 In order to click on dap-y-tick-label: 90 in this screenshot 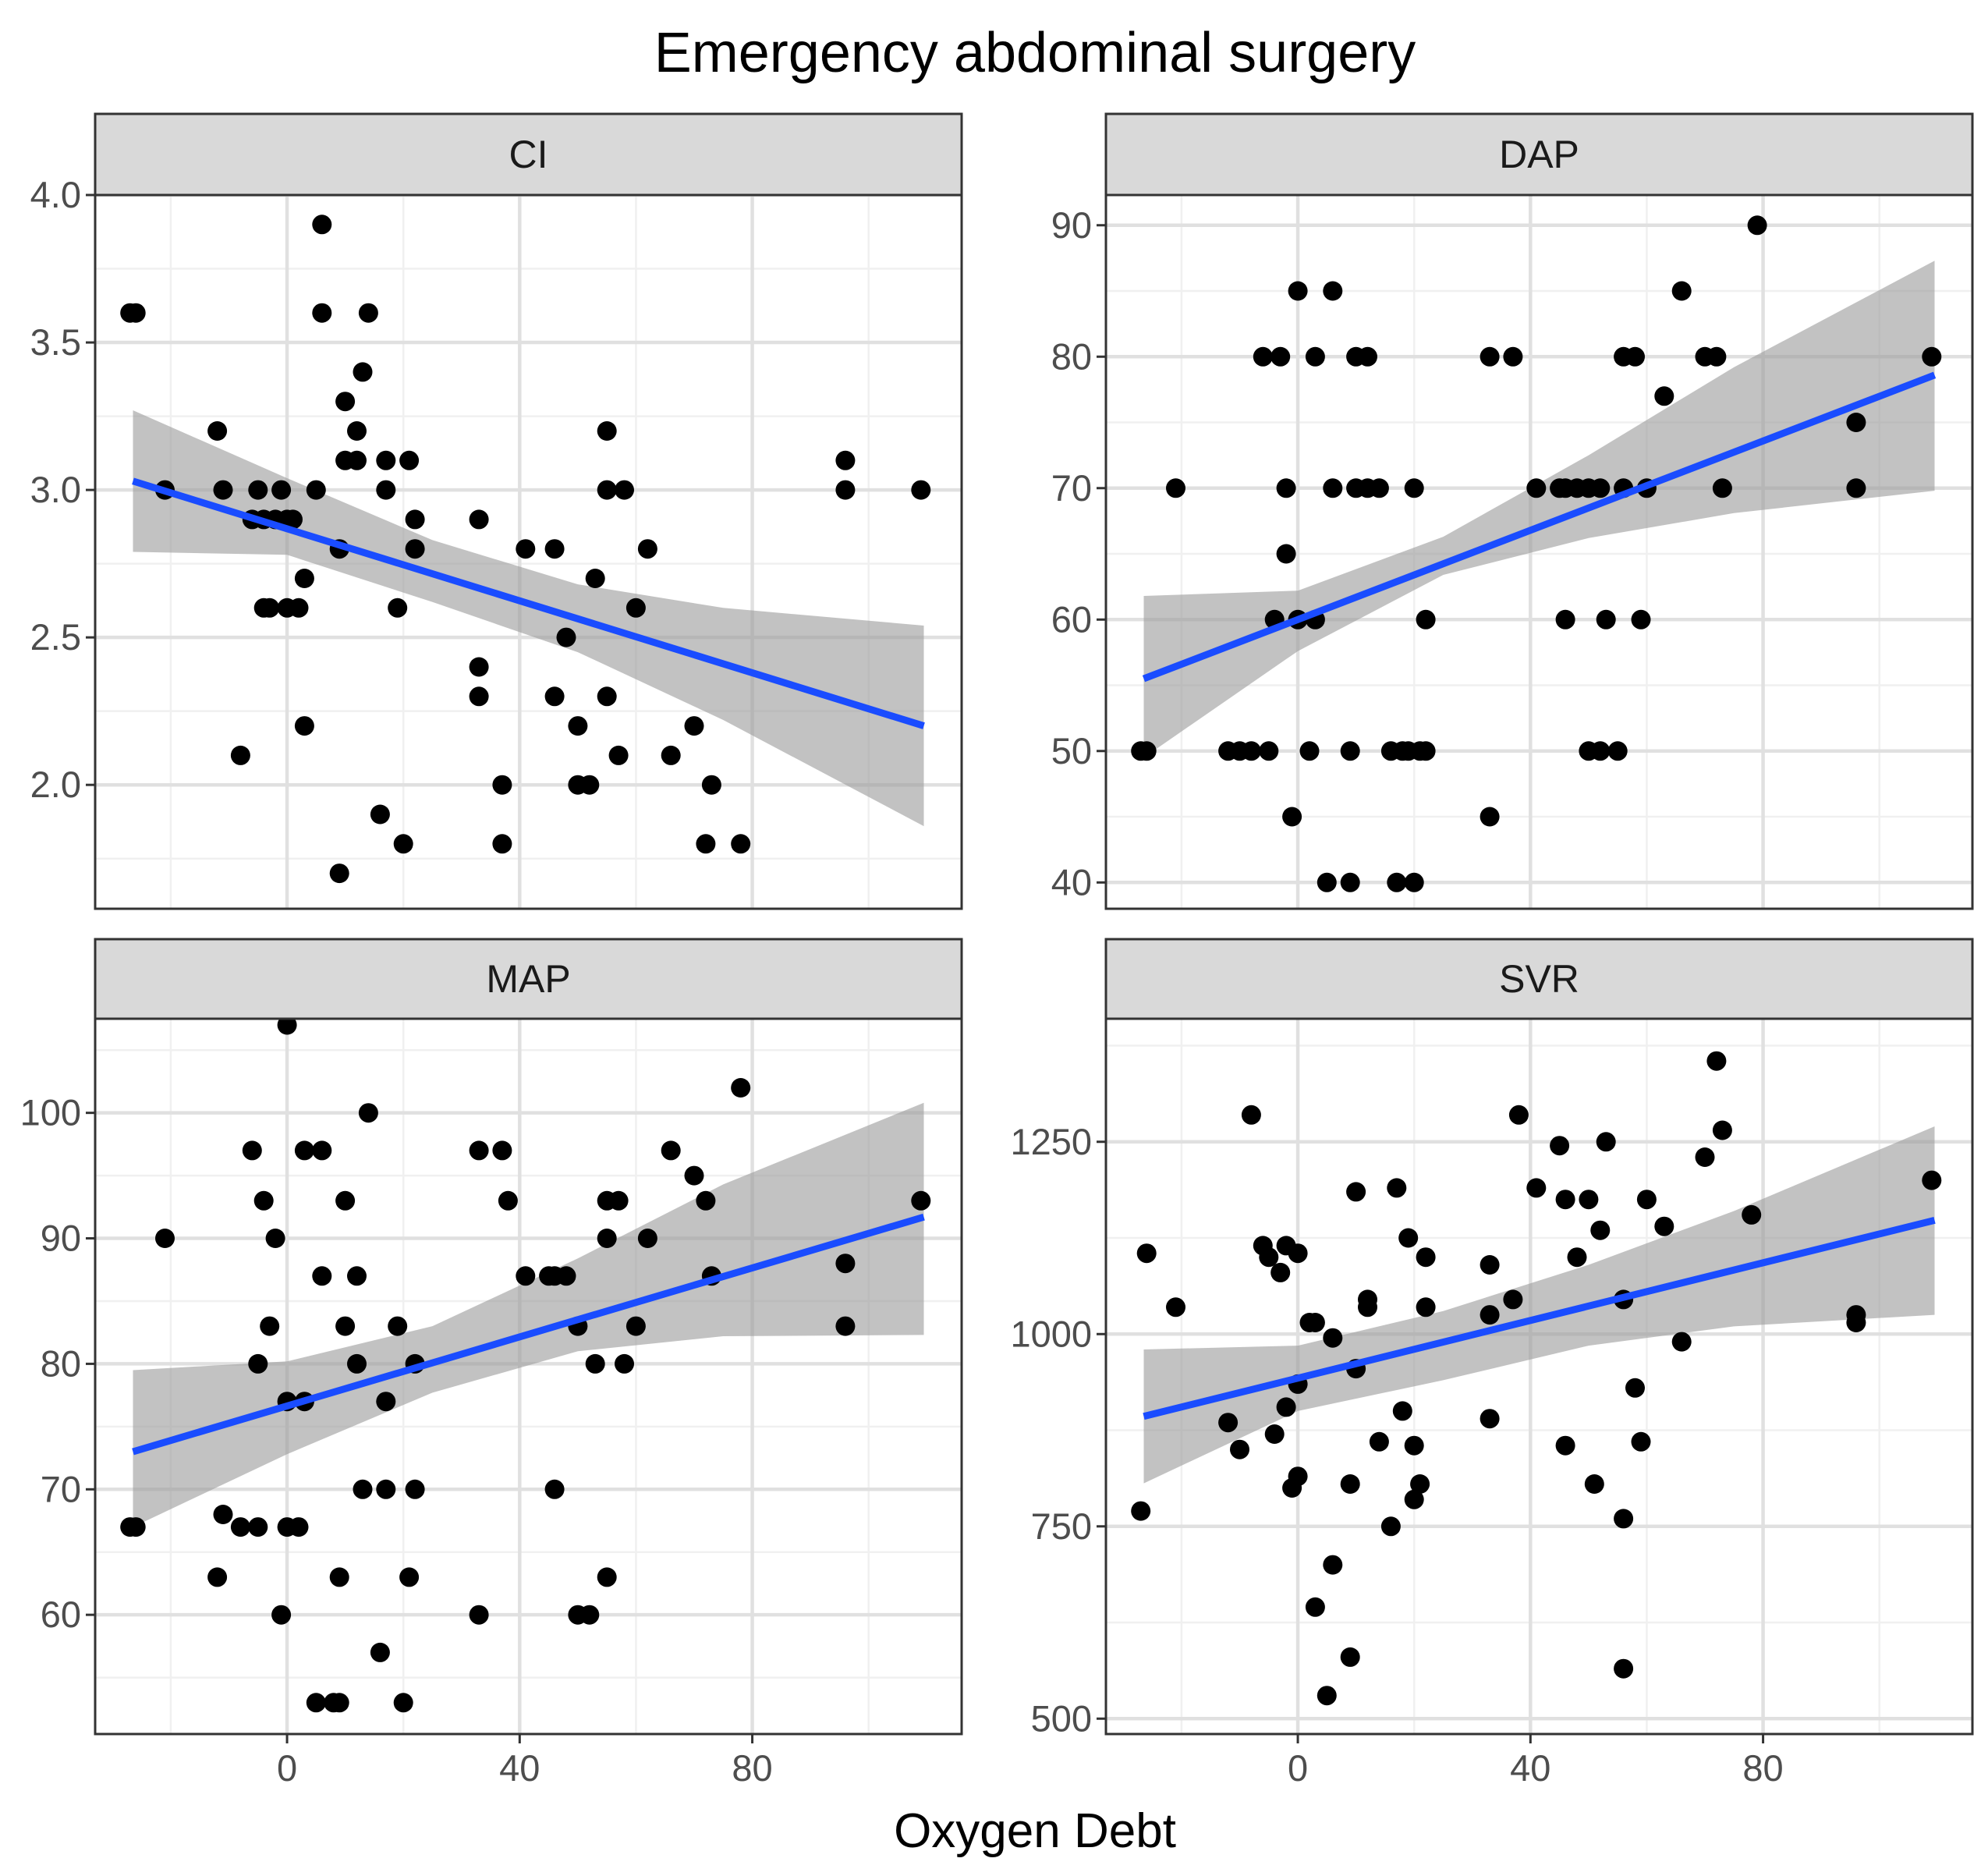, I will do `click(1071, 225)`.